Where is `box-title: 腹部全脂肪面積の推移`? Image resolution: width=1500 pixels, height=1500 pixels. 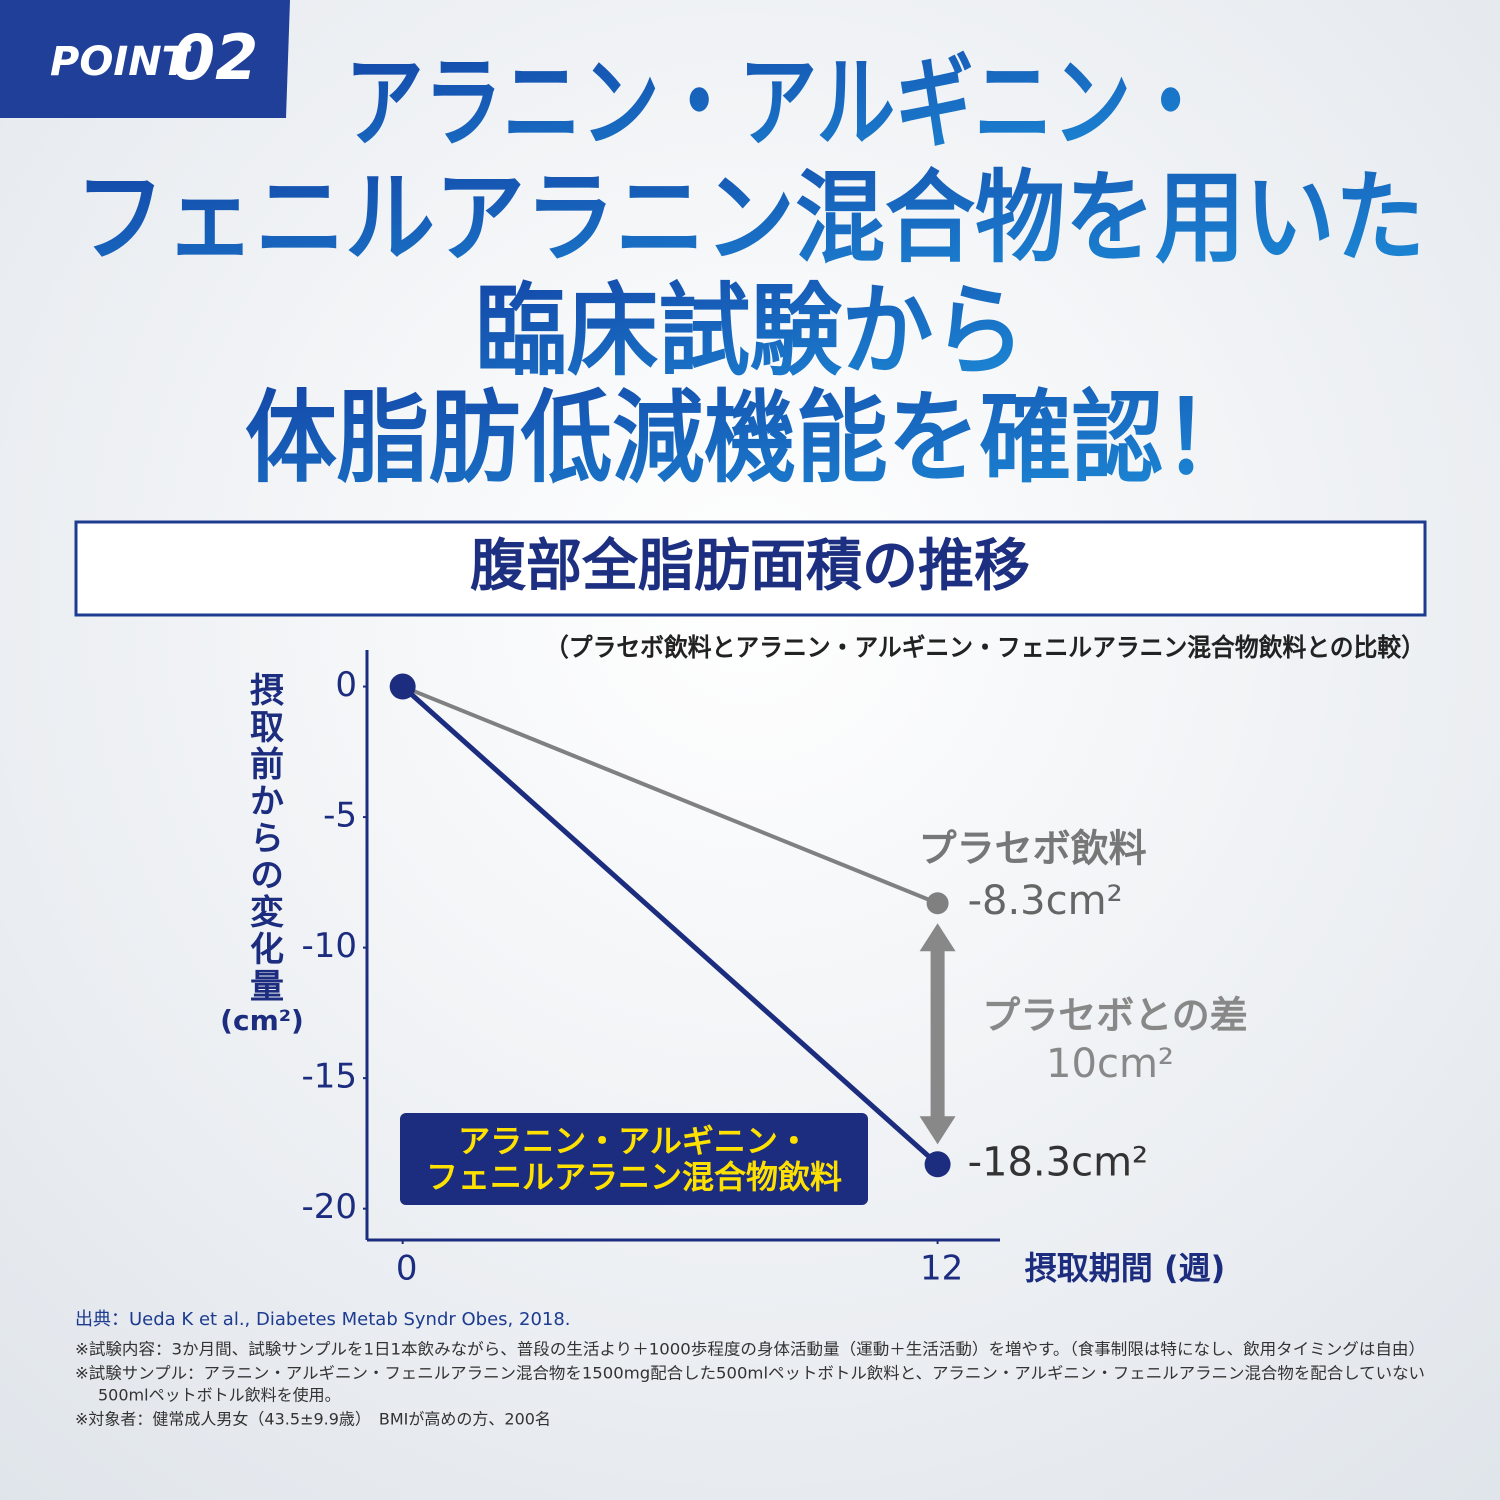
box-title: 腹部全脂肪面積の推移 is located at coordinates (750, 566).